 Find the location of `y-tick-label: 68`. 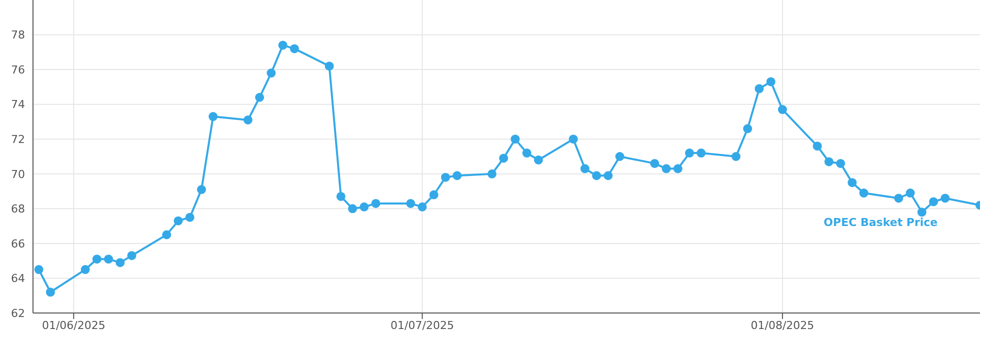

y-tick-label: 68 is located at coordinates (18, 209).